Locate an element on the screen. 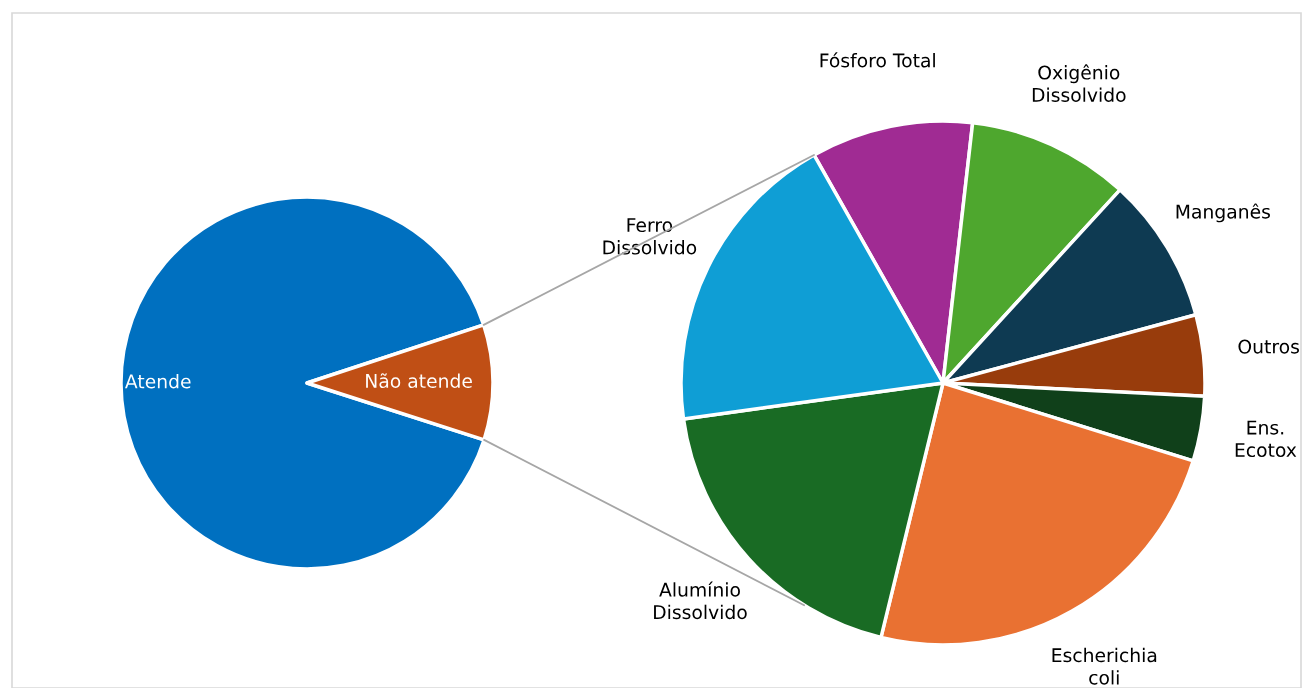 Image resolution: width=1303 pixels, height=688 pixels. slice-label: Outros is located at coordinates (1268, 346).